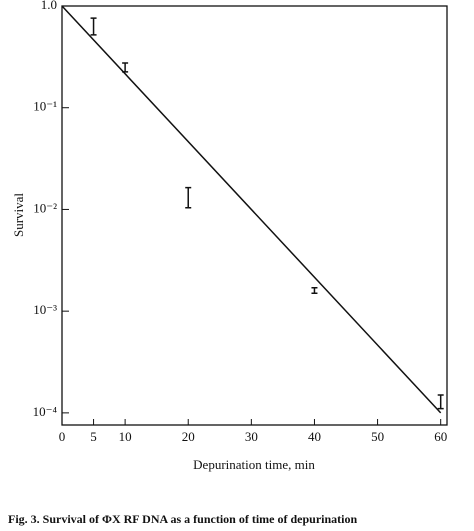 This screenshot has width=474, height=531. What do you see at coordinates (18, 215) in the screenshot?
I see `y-axis-label: Survival` at bounding box center [18, 215].